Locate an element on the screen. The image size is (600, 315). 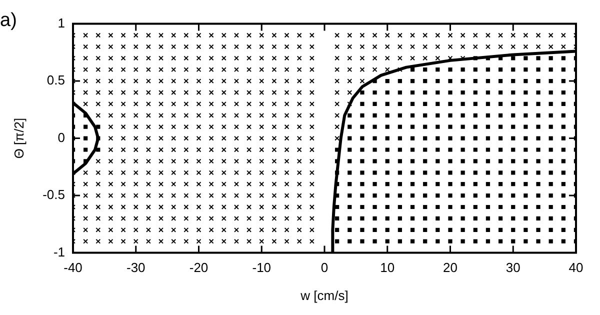
y-tick-label: 1 is located at coordinates (61, 22).